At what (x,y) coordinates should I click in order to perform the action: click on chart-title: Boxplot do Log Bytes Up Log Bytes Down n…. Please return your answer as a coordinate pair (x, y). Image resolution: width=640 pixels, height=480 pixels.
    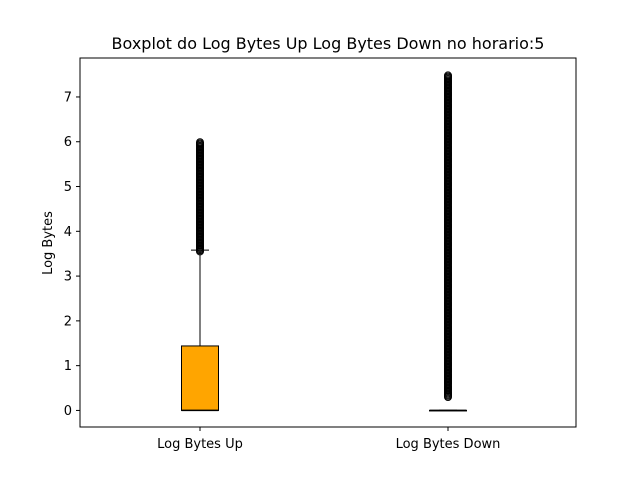
    Looking at the image, I should click on (328, 43).